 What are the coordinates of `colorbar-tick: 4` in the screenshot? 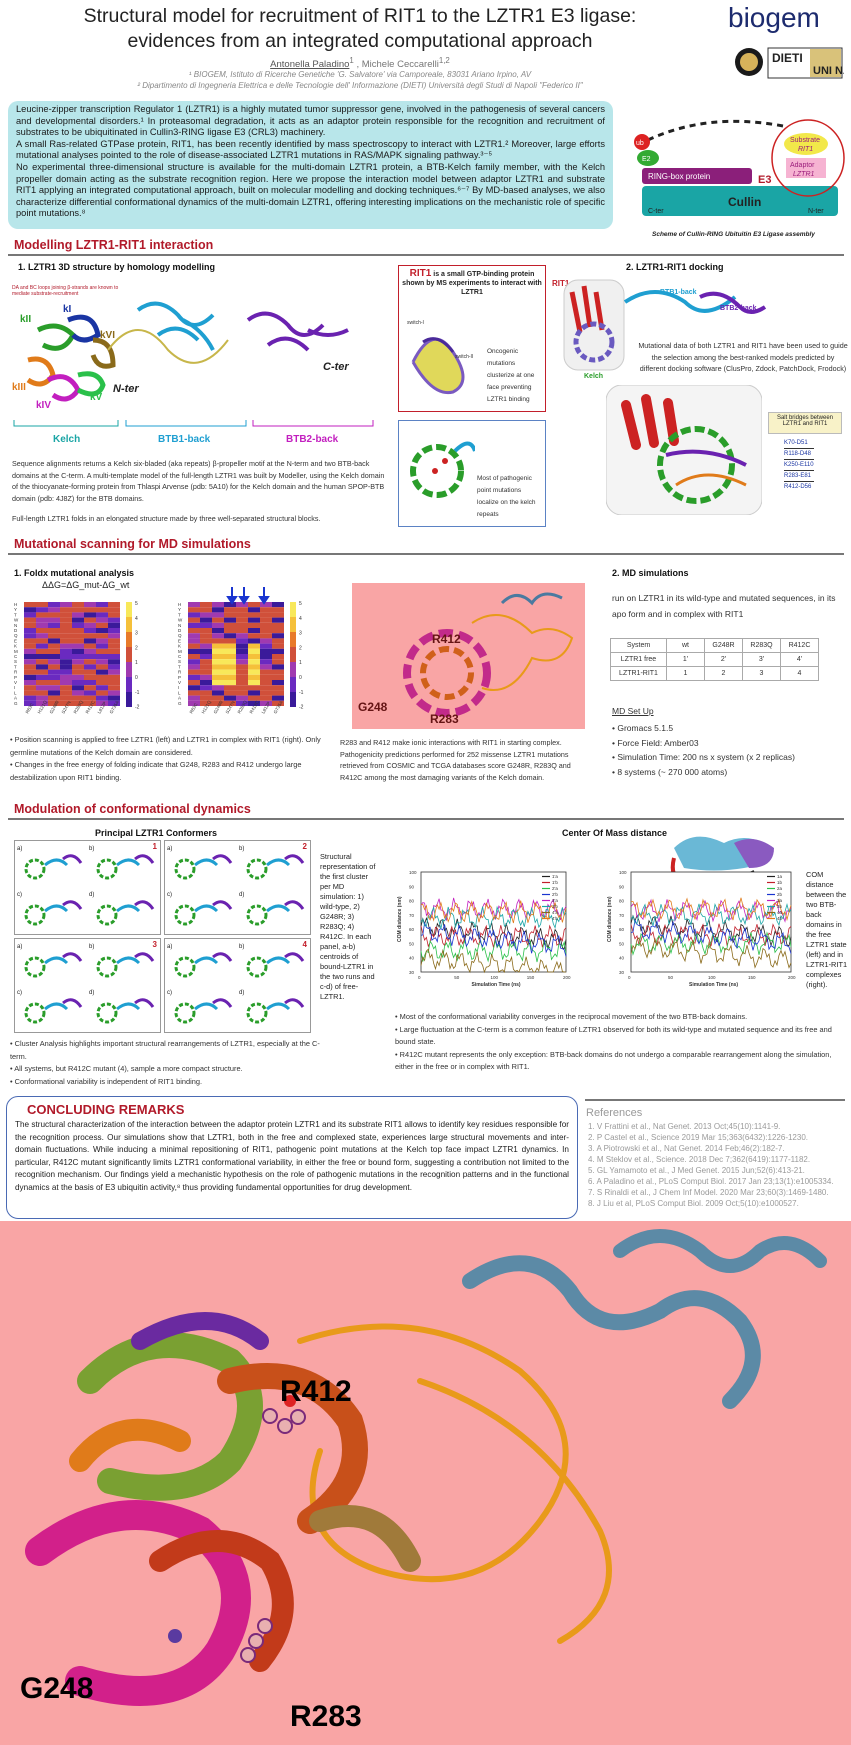 It's located at (136, 619).